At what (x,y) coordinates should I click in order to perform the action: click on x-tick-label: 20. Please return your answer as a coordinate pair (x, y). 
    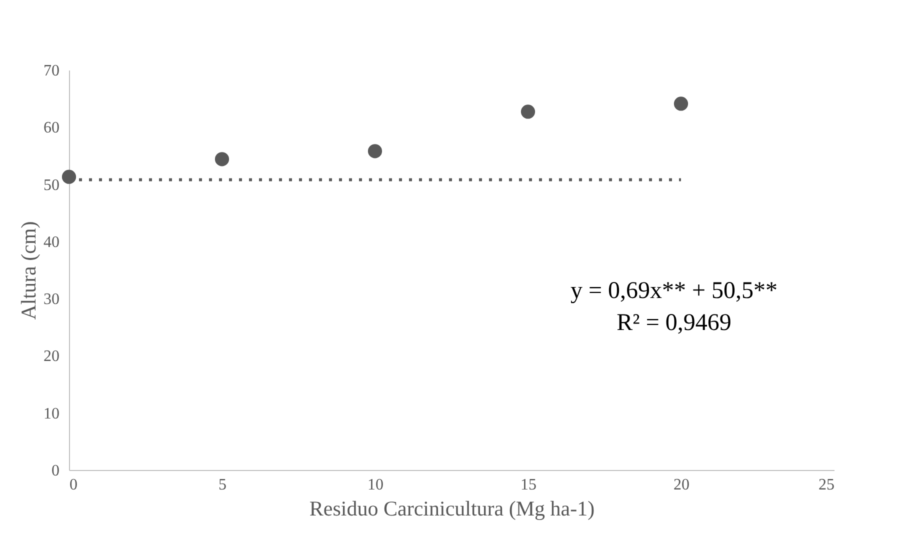
    Looking at the image, I should click on (682, 485).